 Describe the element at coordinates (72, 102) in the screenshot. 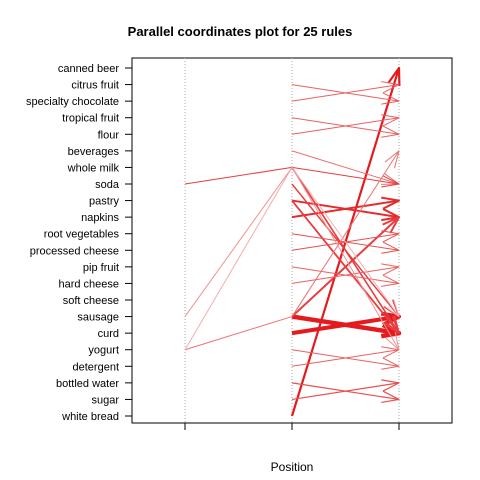

I see `item-label: specialty chocolate` at that location.